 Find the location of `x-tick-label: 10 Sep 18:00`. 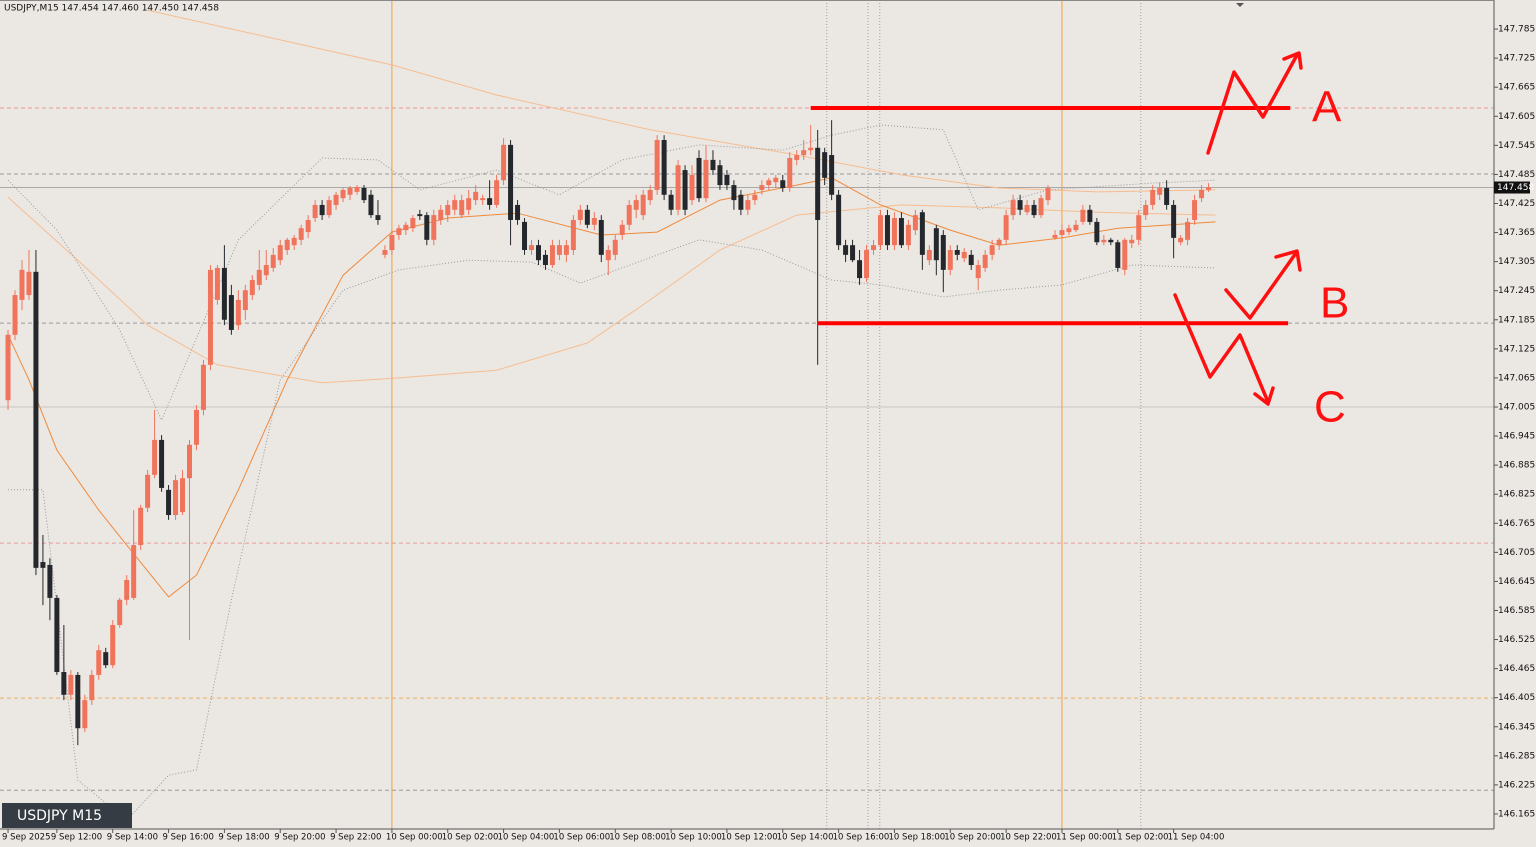

x-tick-label: 10 Sep 18:00 is located at coordinates (916, 838).